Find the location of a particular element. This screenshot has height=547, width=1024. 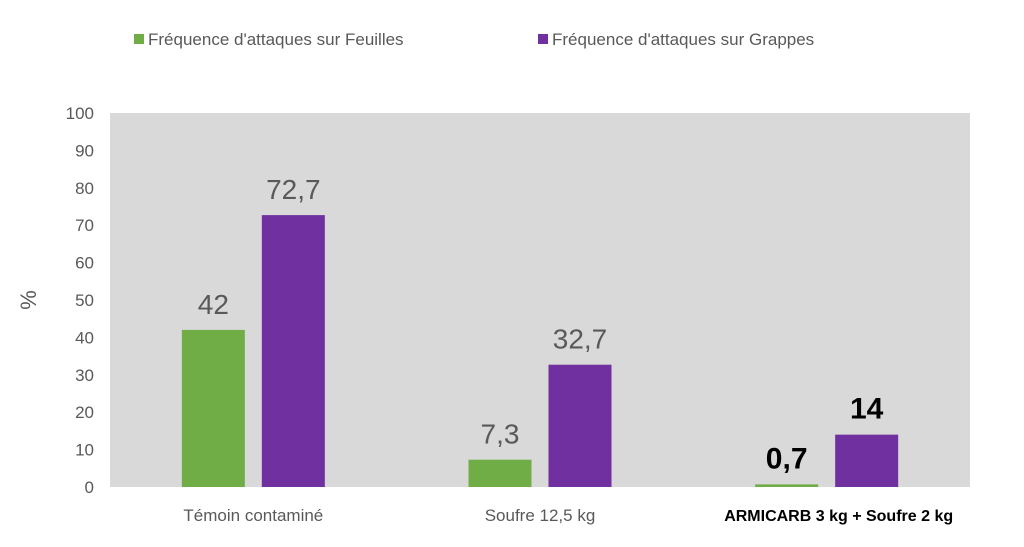

category-label: Témoin contaminé is located at coordinates (253, 515).